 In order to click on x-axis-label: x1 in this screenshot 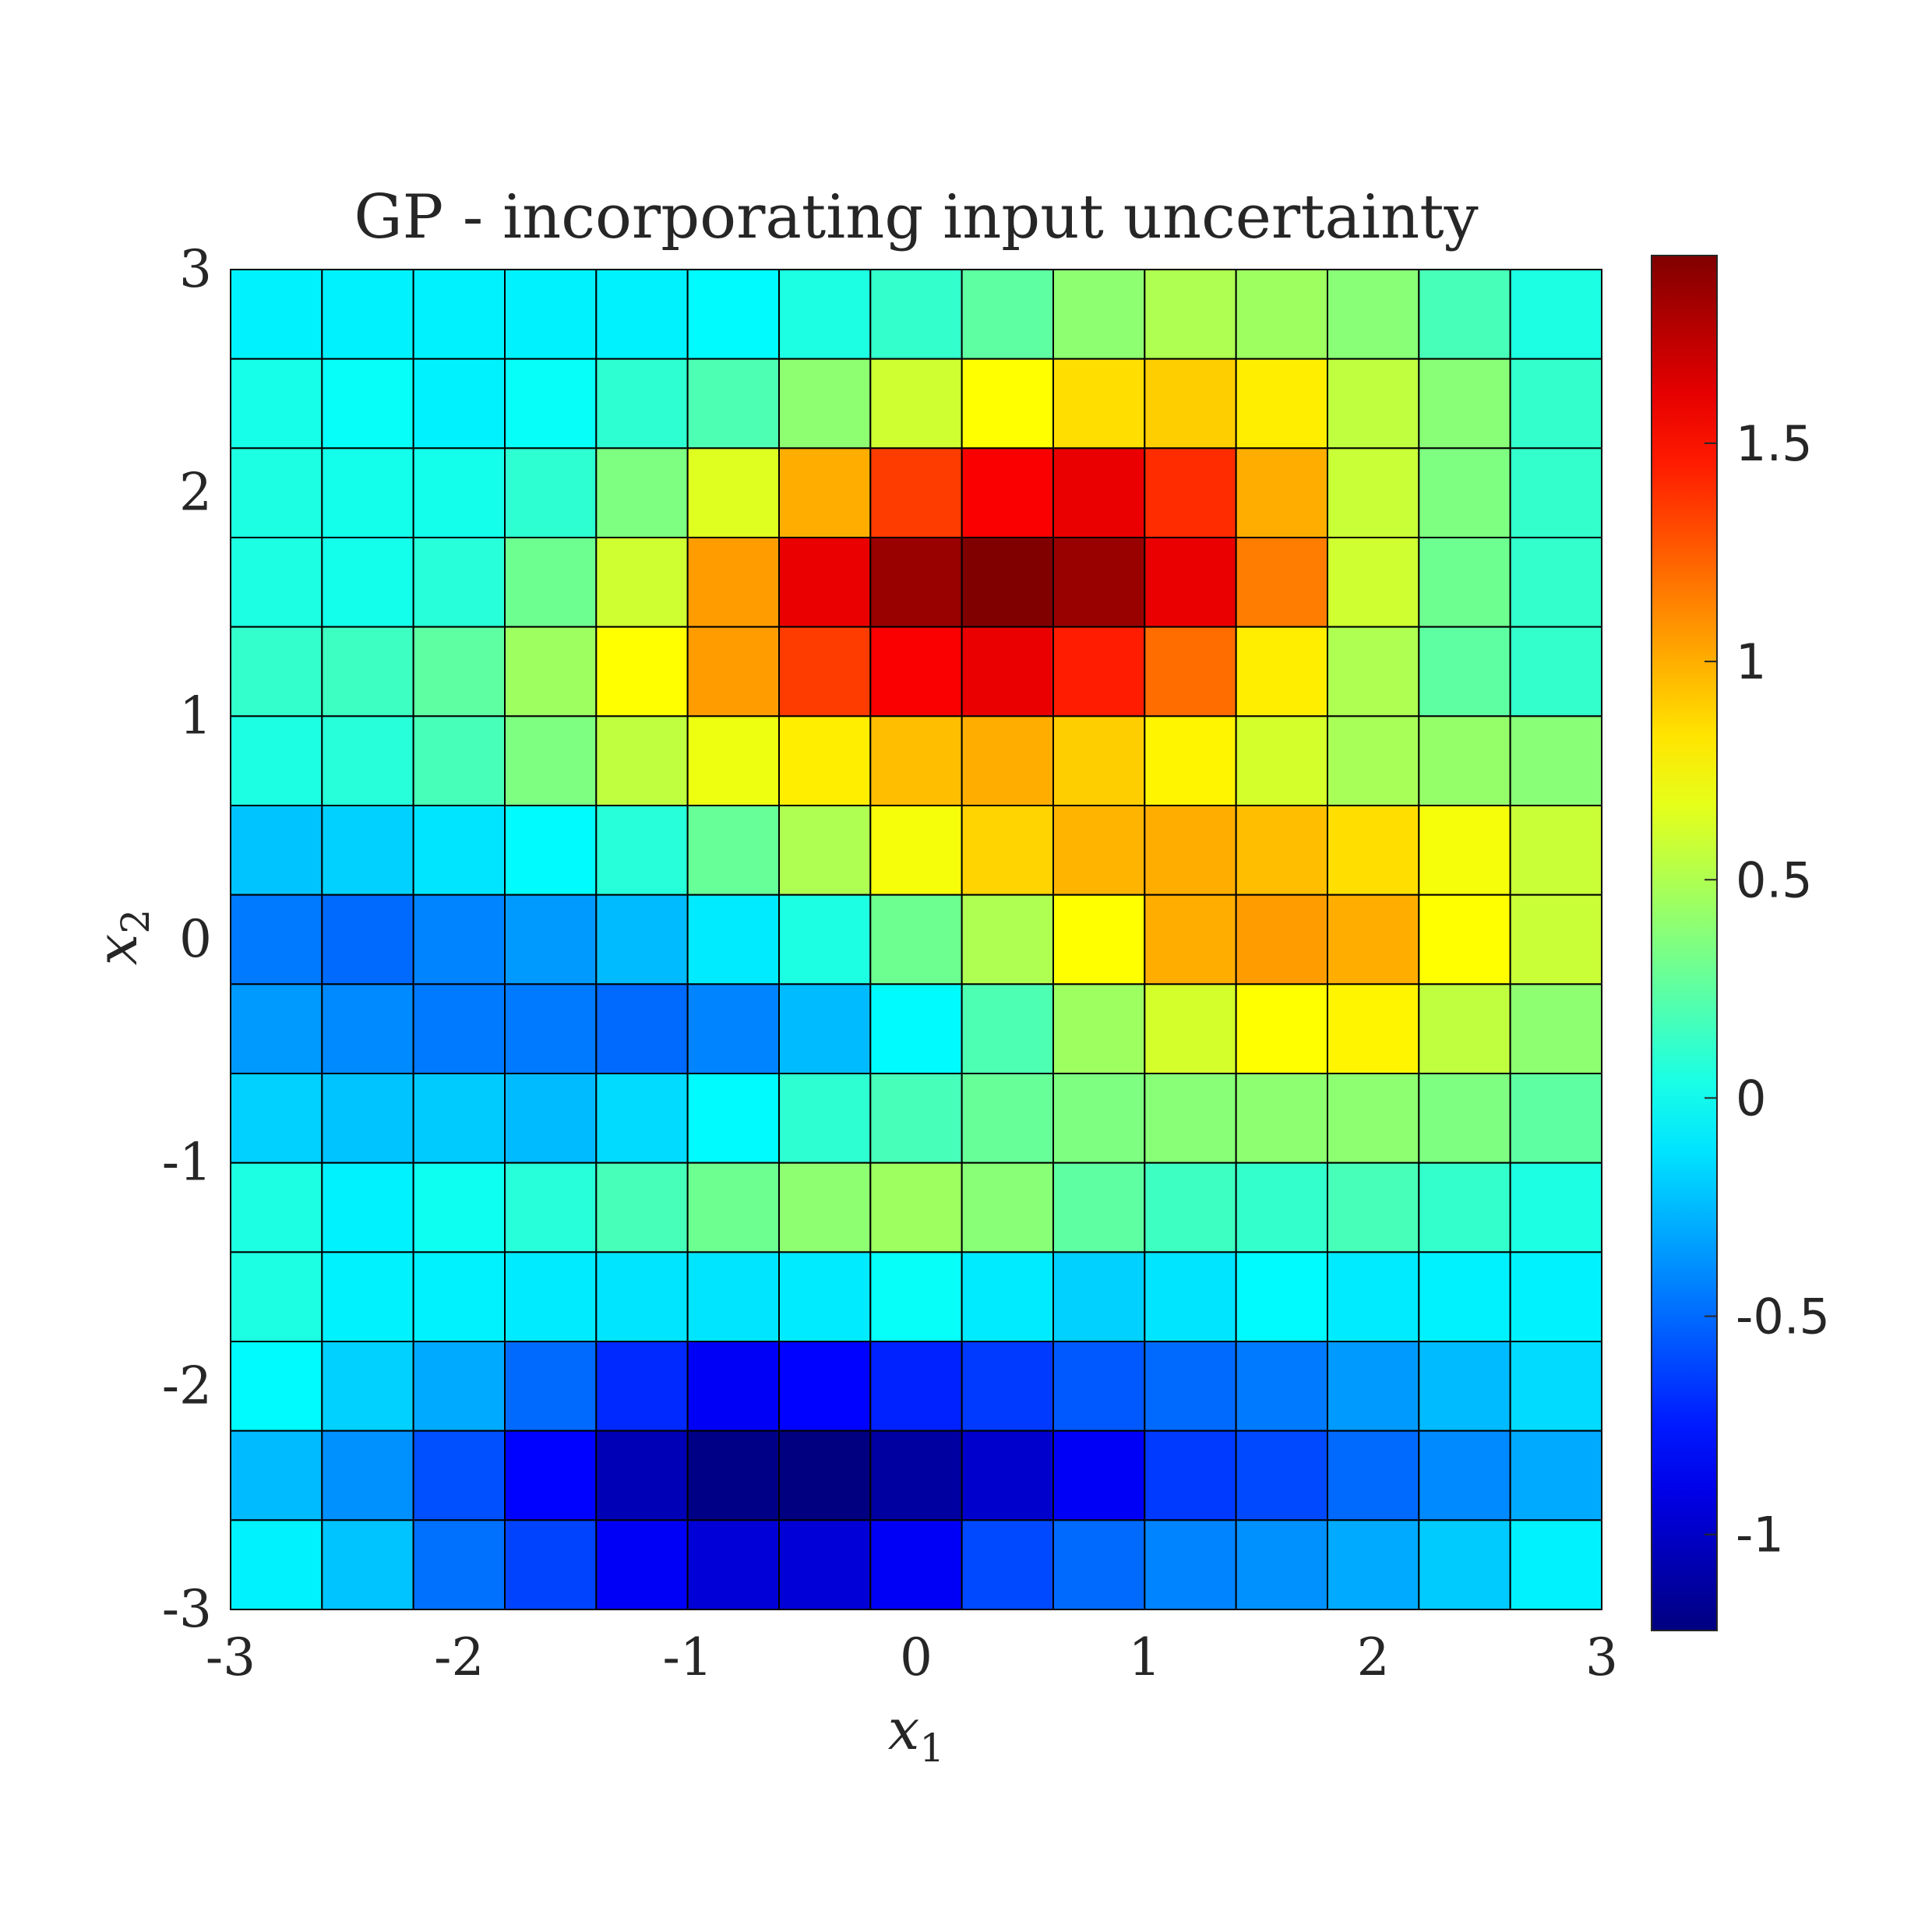, I will do `click(916, 1734)`.